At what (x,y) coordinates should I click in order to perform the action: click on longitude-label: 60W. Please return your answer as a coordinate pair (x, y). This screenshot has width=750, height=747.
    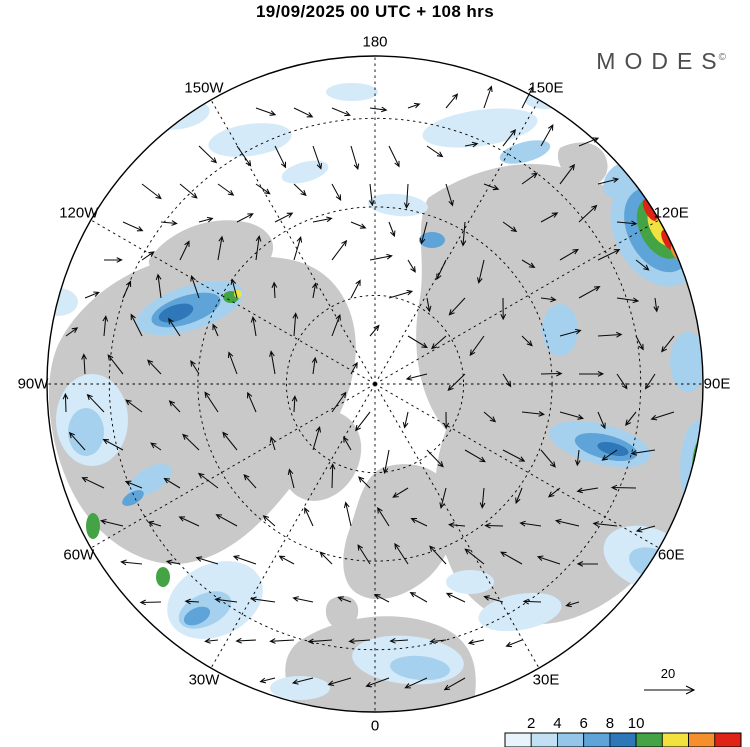
    Looking at the image, I should click on (79, 555).